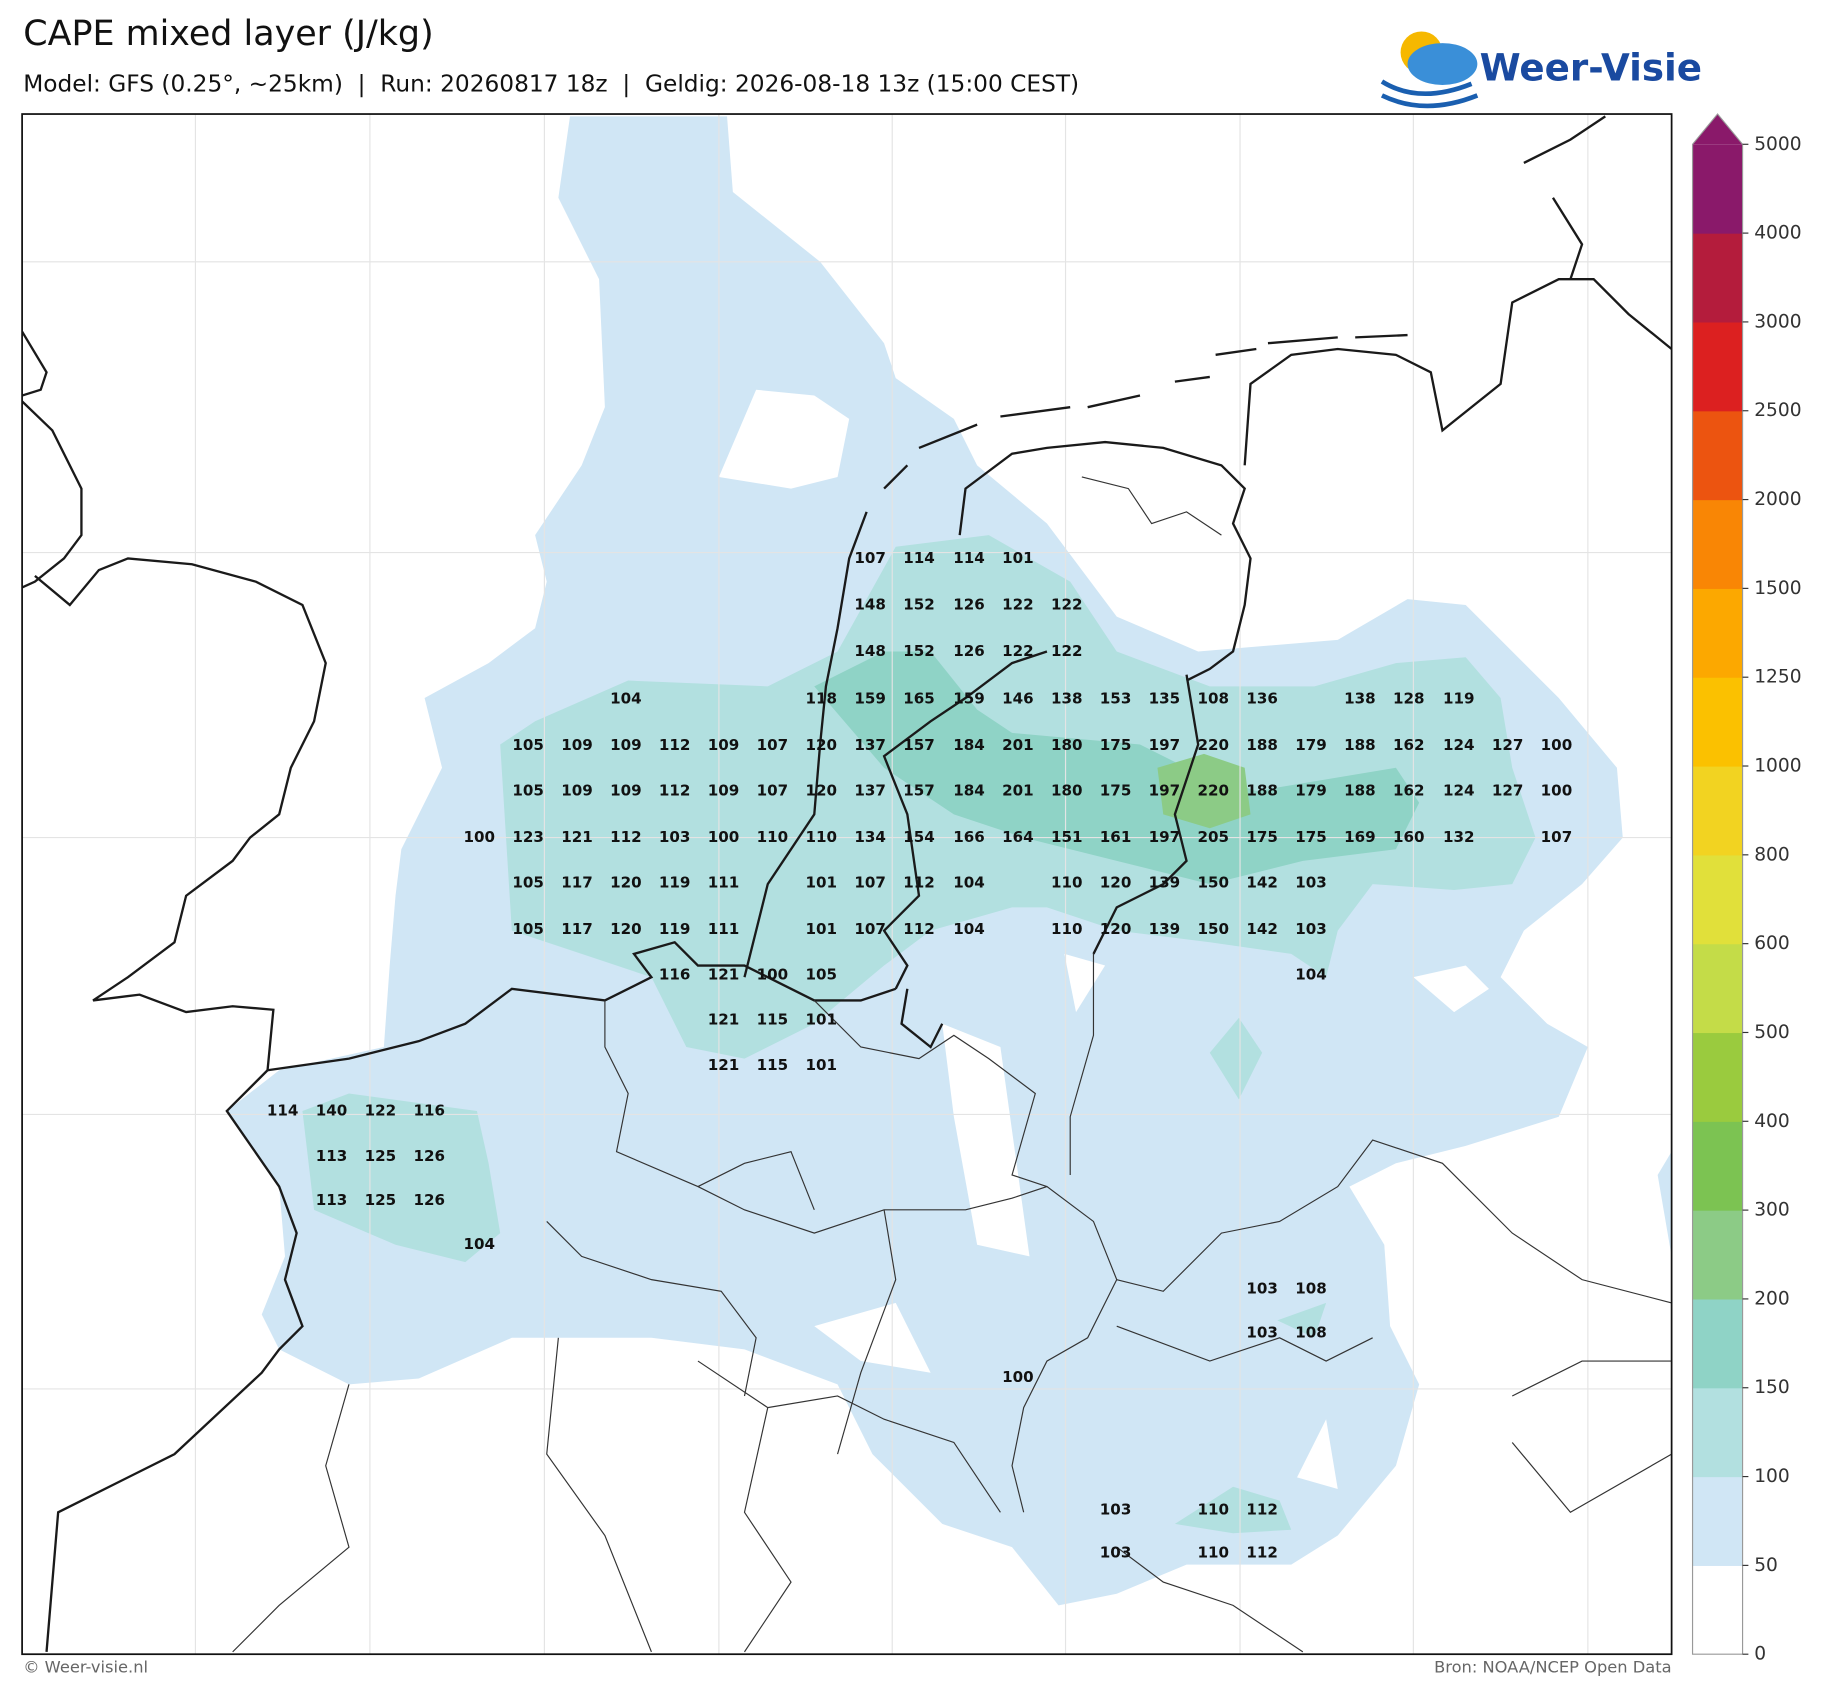 The image size is (1824, 1681). I want to click on value-label: 138, so click(1360, 699).